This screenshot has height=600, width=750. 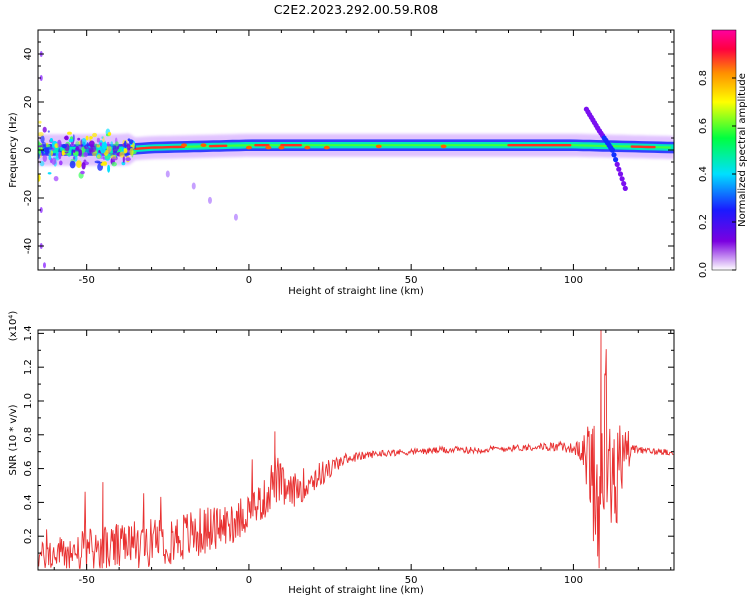 I want to click on colorbar-tick-label: 0.6, so click(x=703, y=126).